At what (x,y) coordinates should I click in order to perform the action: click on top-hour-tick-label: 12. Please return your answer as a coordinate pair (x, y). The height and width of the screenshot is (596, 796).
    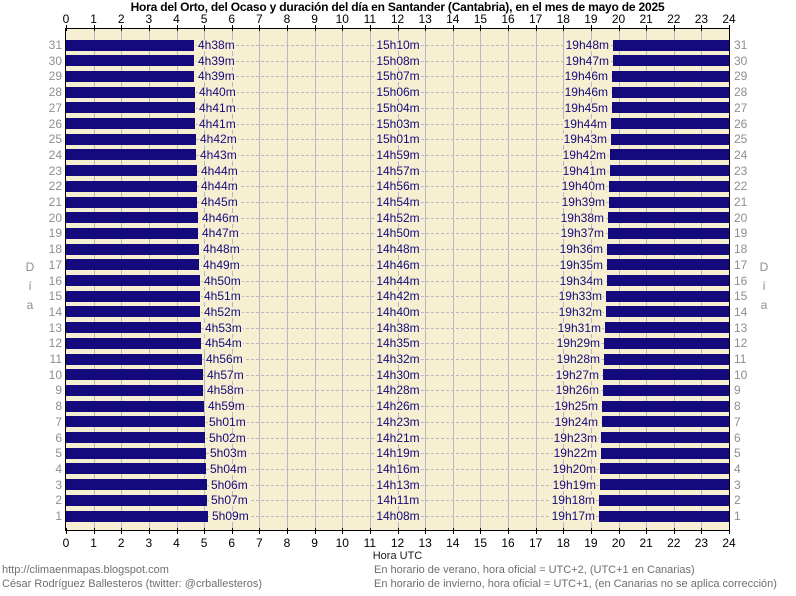
    Looking at the image, I should click on (397, 19).